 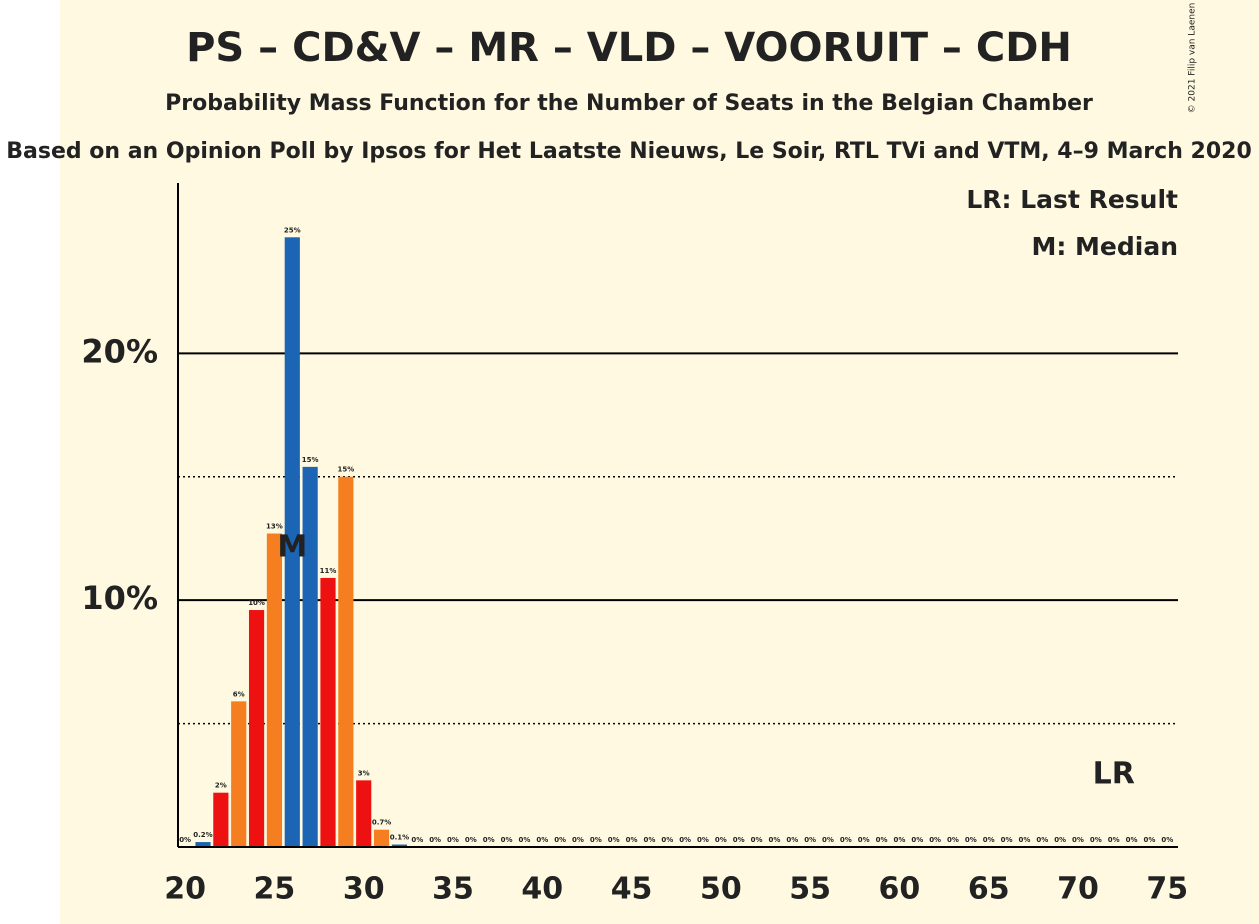 What do you see at coordinates (542, 889) in the screenshot?
I see `x-tick-label: 40` at bounding box center [542, 889].